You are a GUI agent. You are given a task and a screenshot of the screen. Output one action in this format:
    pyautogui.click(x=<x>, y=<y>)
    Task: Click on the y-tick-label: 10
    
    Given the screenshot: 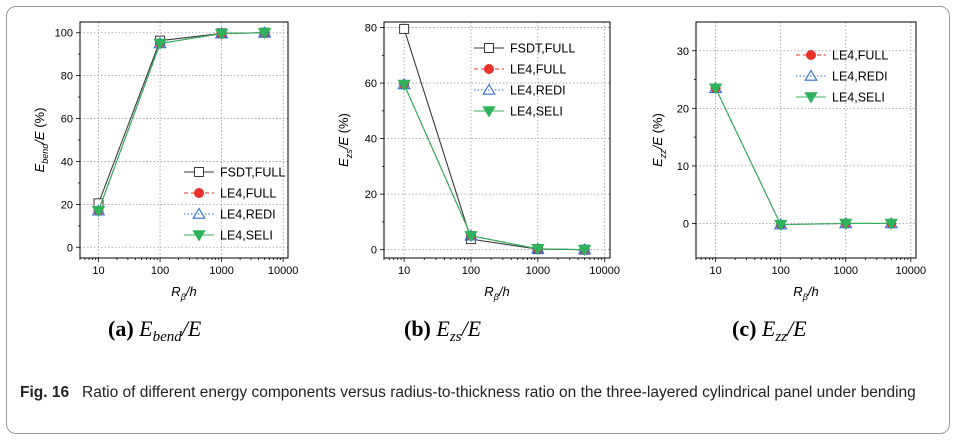 What is the action you would take?
    pyautogui.click(x=683, y=167)
    